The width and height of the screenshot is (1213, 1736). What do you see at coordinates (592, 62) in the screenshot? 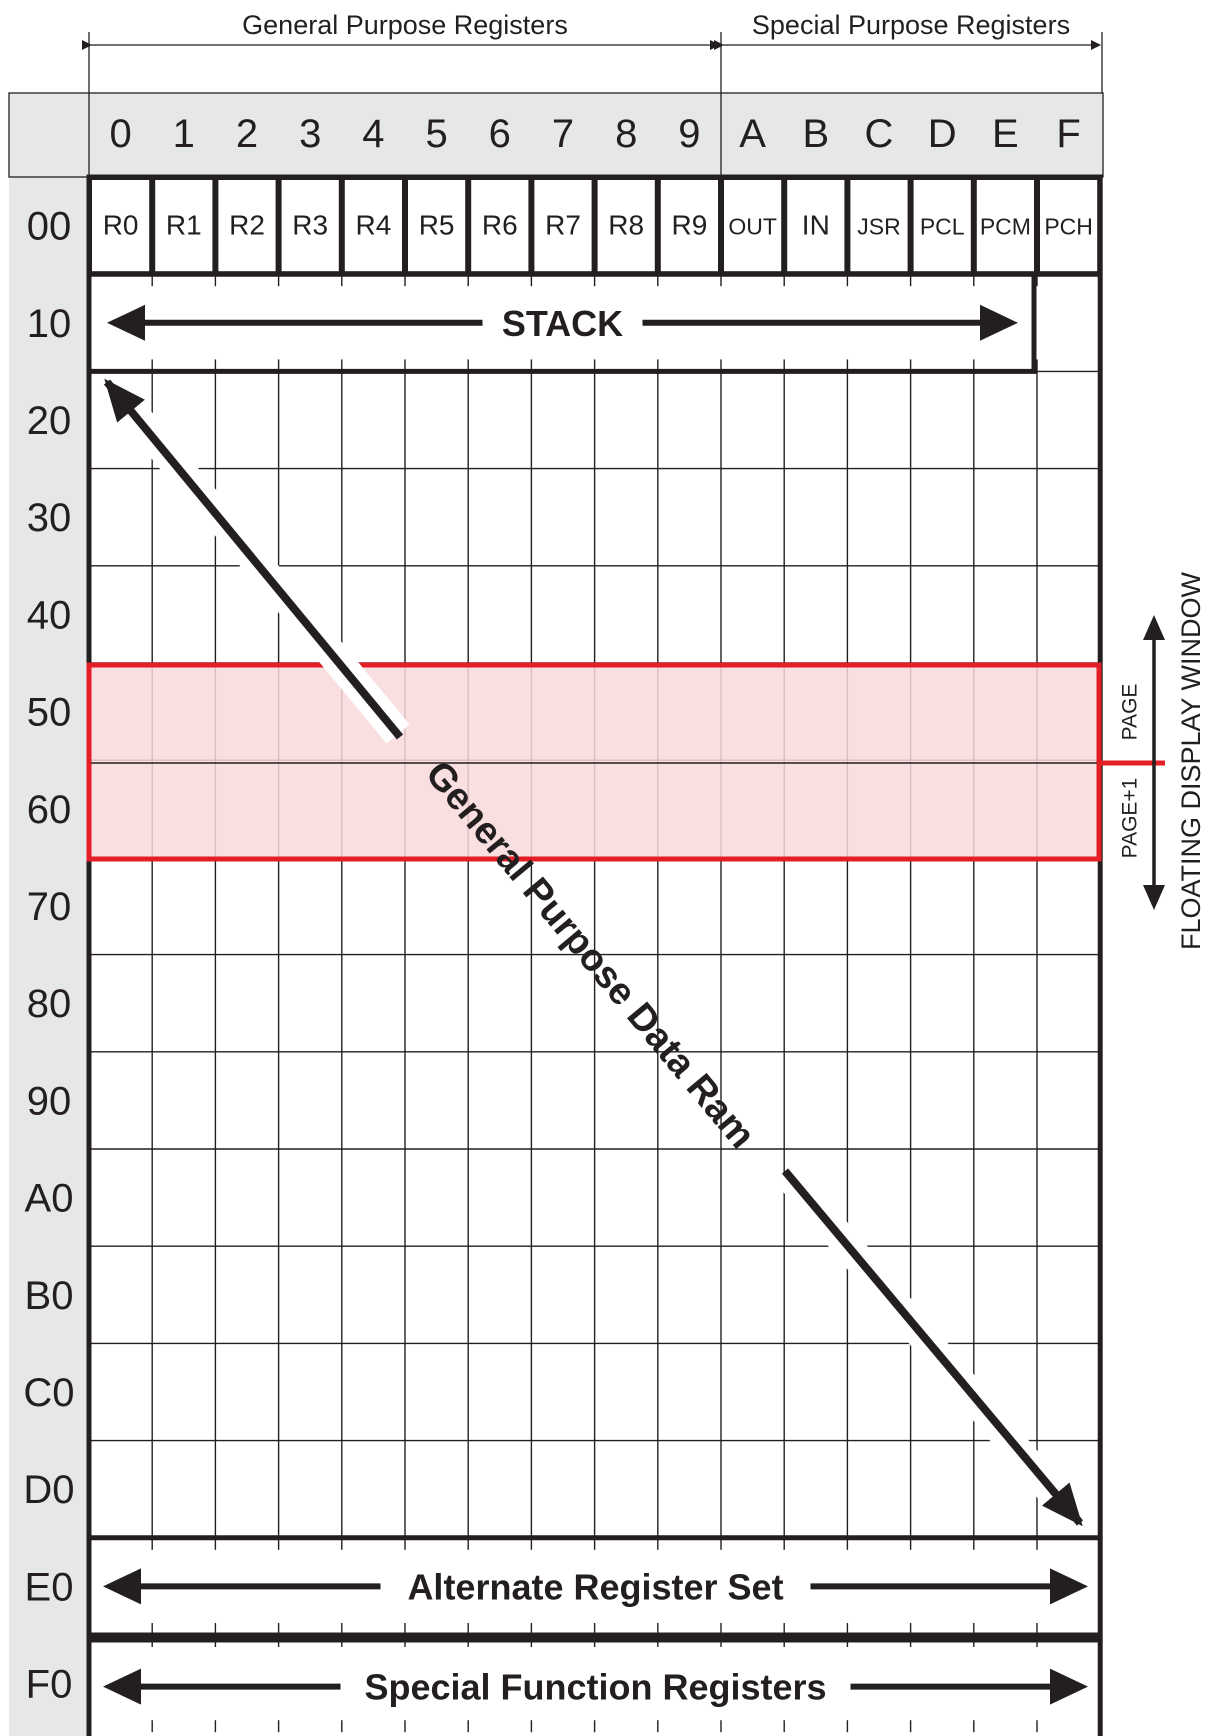
I see `register-group-brackets` at bounding box center [592, 62].